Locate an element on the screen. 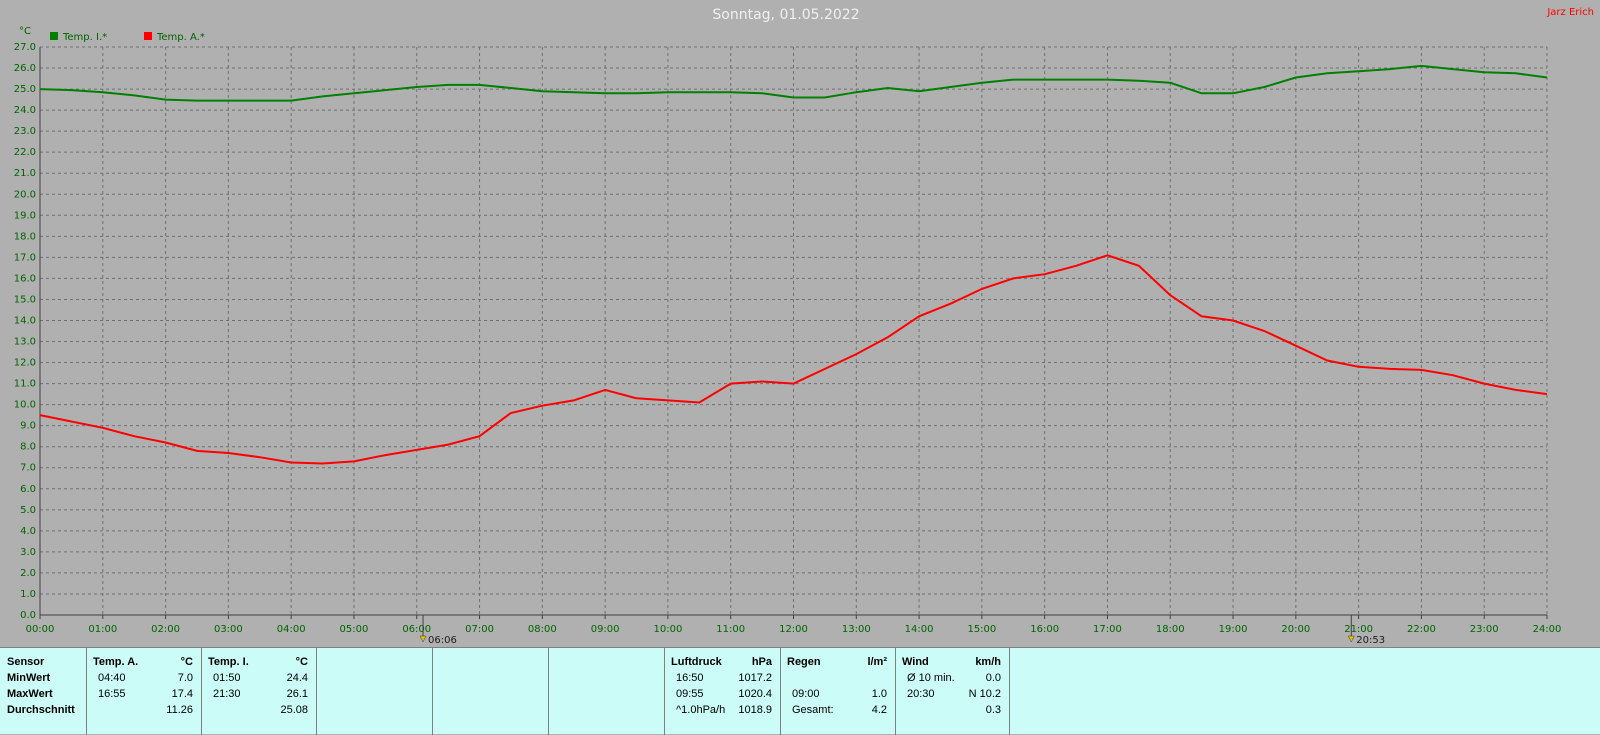 Image resolution: width=1600 pixels, height=735 pixels. row-label: 16:55 is located at coordinates (112, 694).